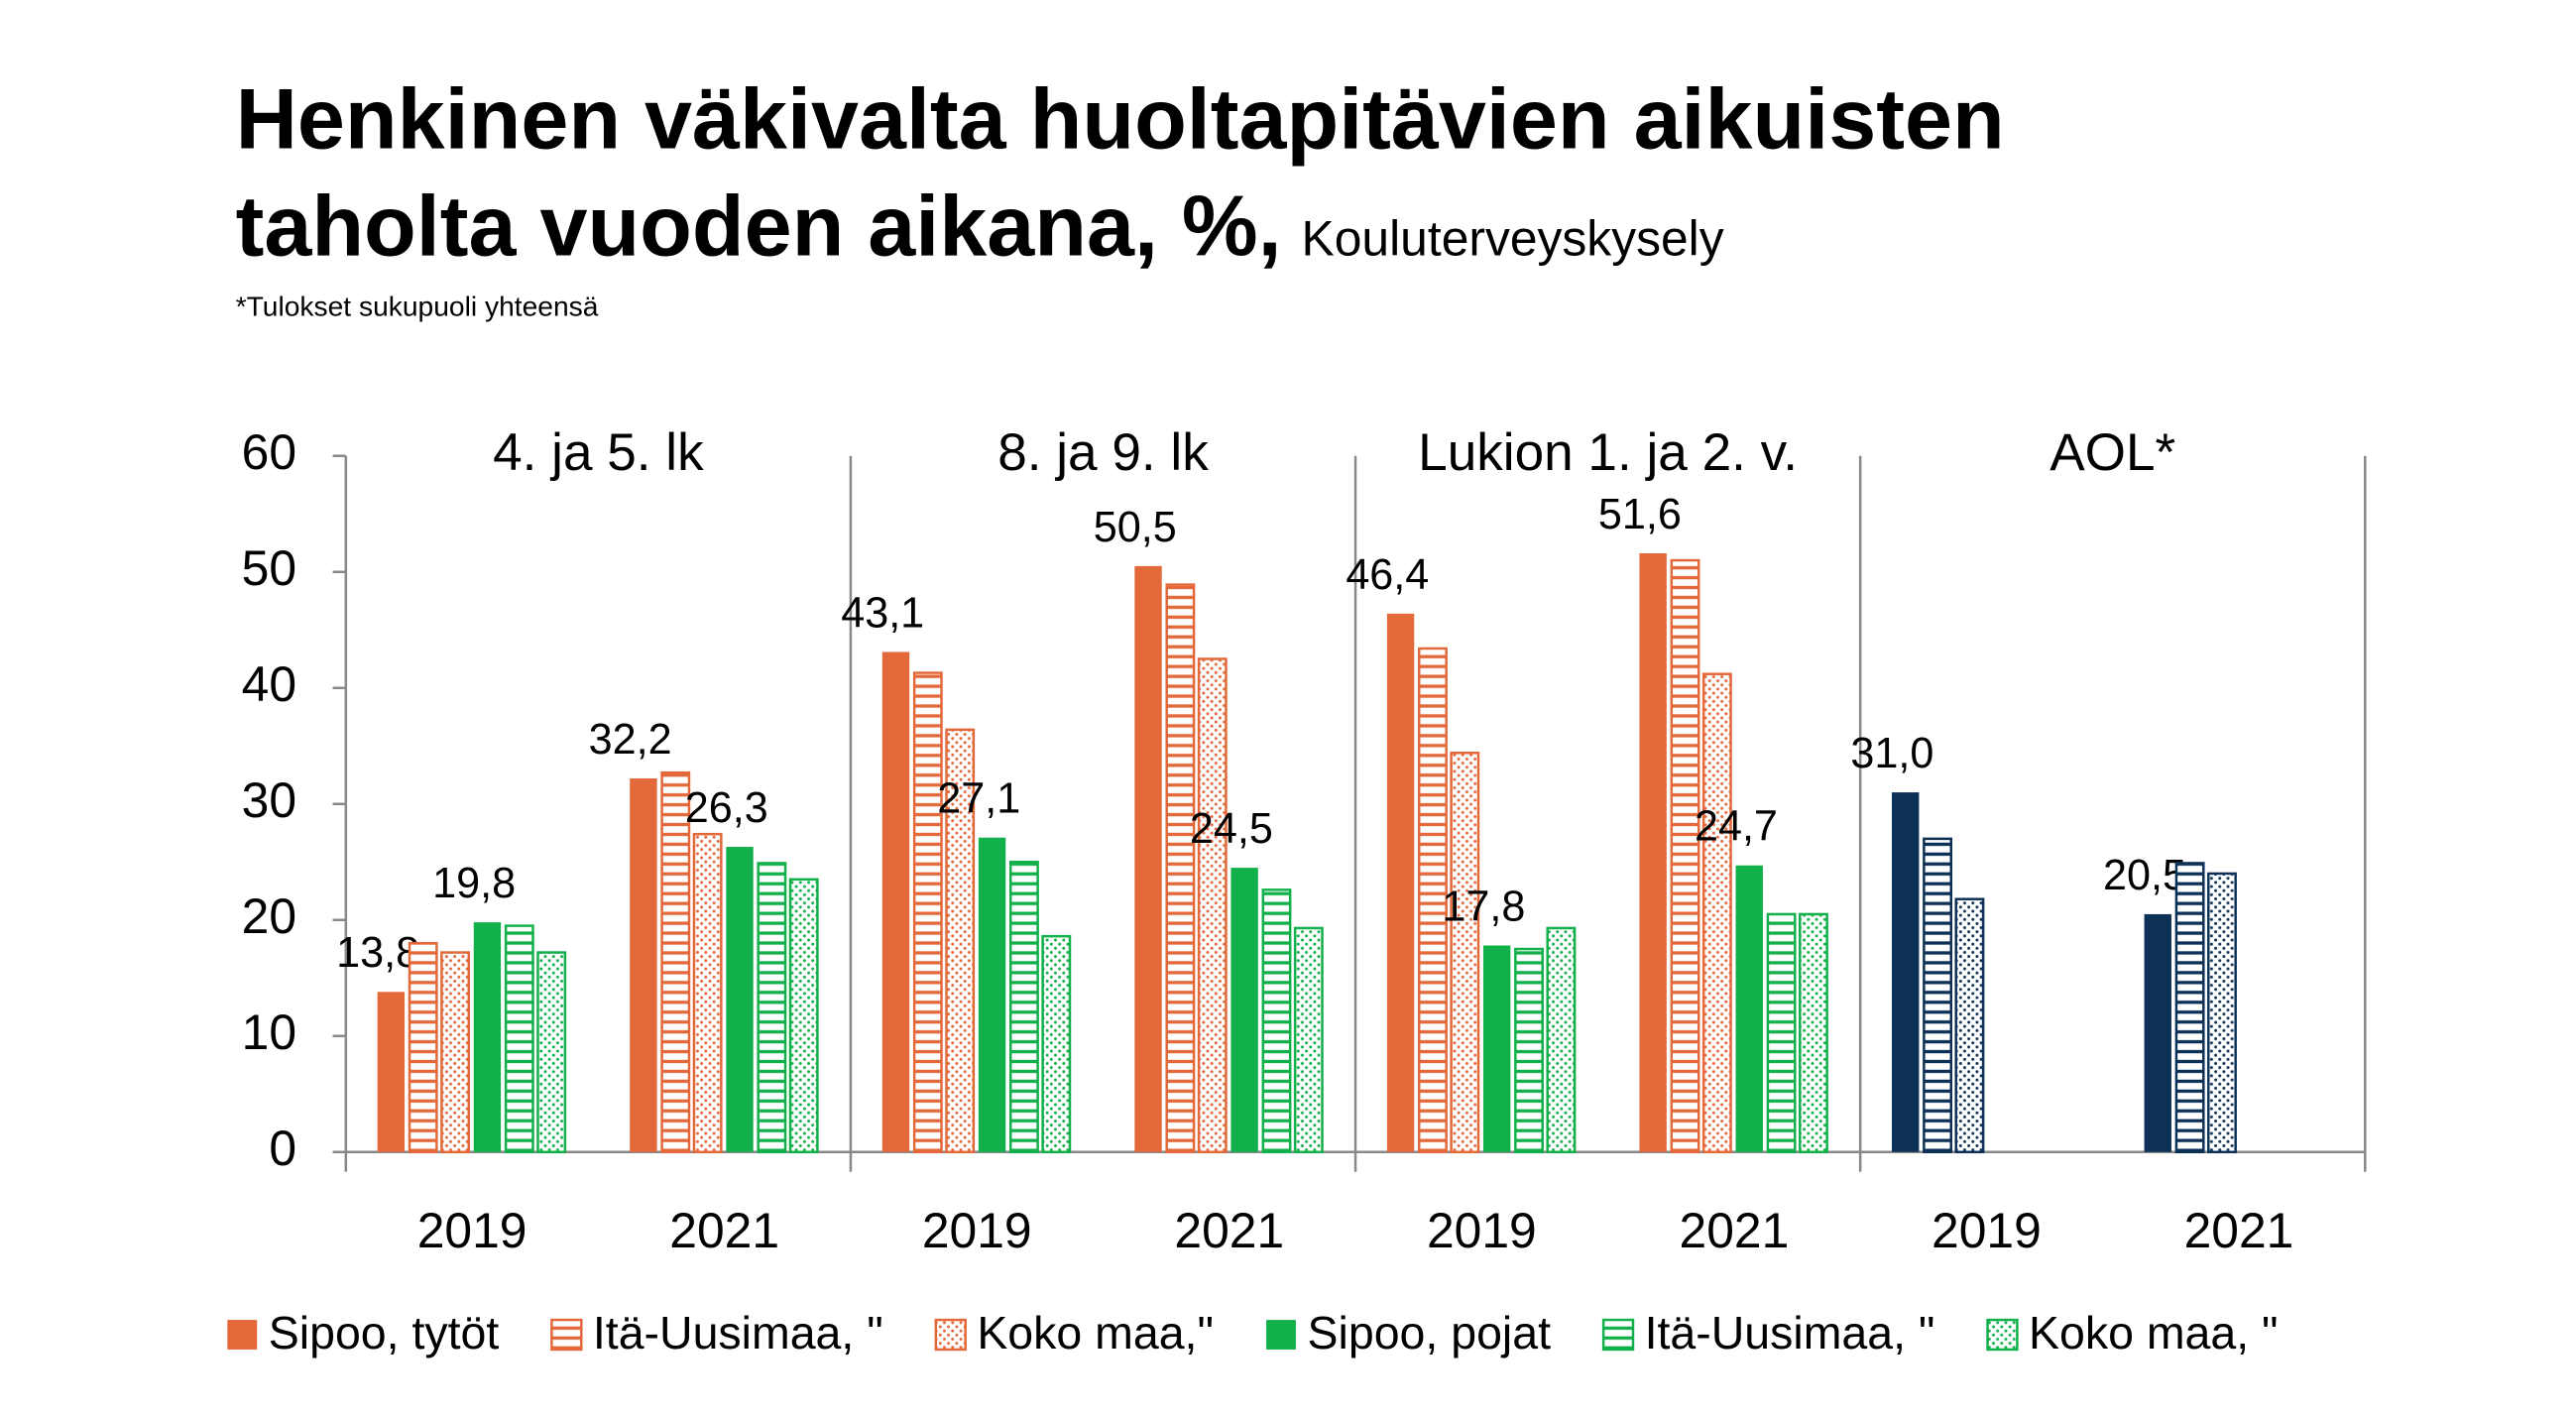 The width and height of the screenshot is (2576, 1417). Describe the element at coordinates (1640, 514) in the screenshot. I see `value-label: 51,6` at that location.